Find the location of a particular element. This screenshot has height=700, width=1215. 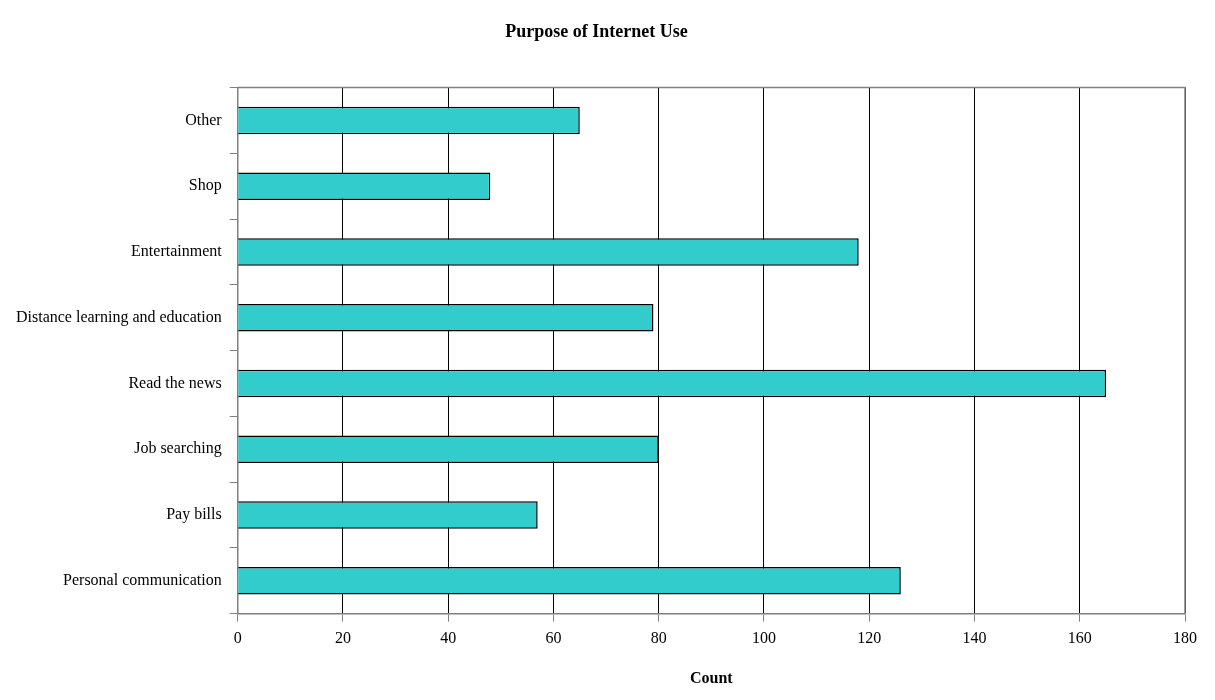

y-tick-label: Pay bills is located at coordinates (194, 514).